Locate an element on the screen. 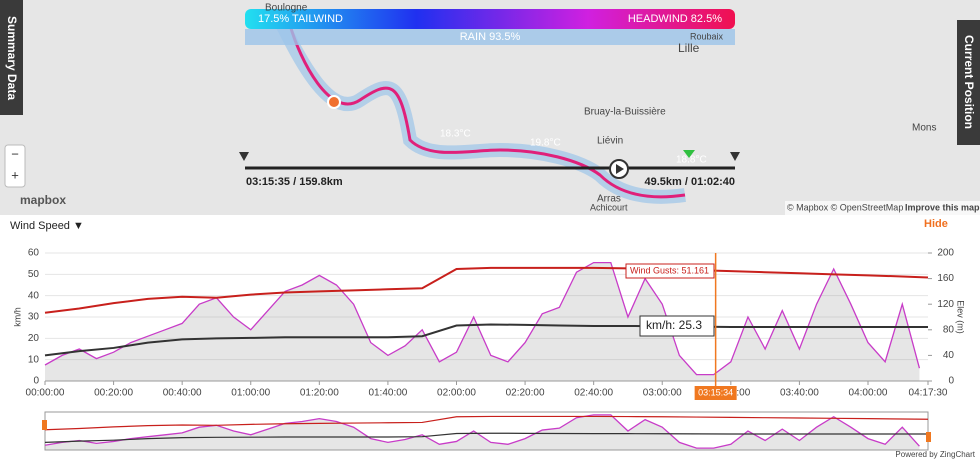 The image size is (980, 467). timeline-right: 49.5km / 01:02:40 is located at coordinates (689, 182).